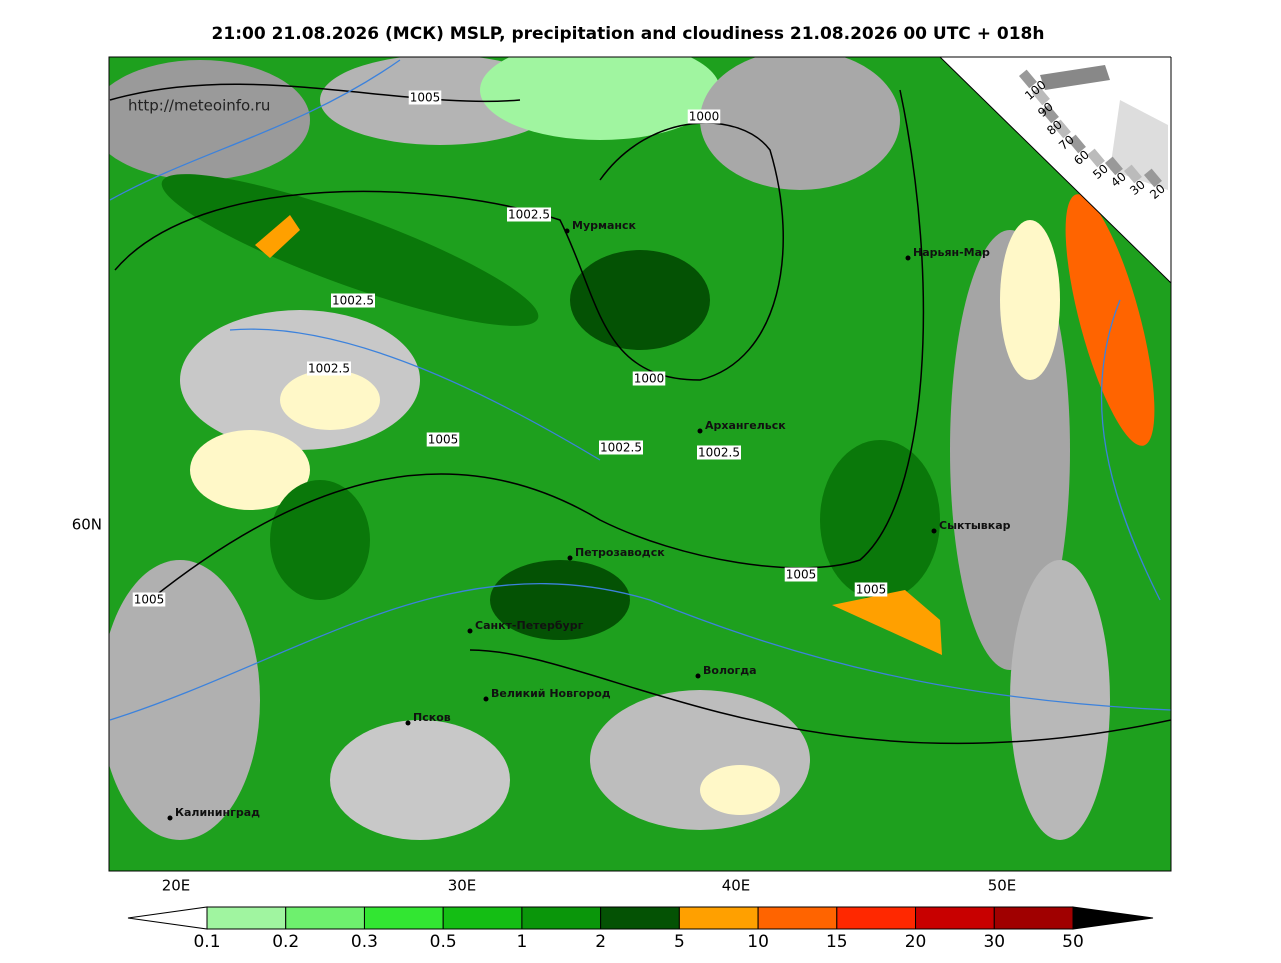 This screenshot has height=963, width=1281. I want to click on colorbar-label: 2, so click(600, 942).